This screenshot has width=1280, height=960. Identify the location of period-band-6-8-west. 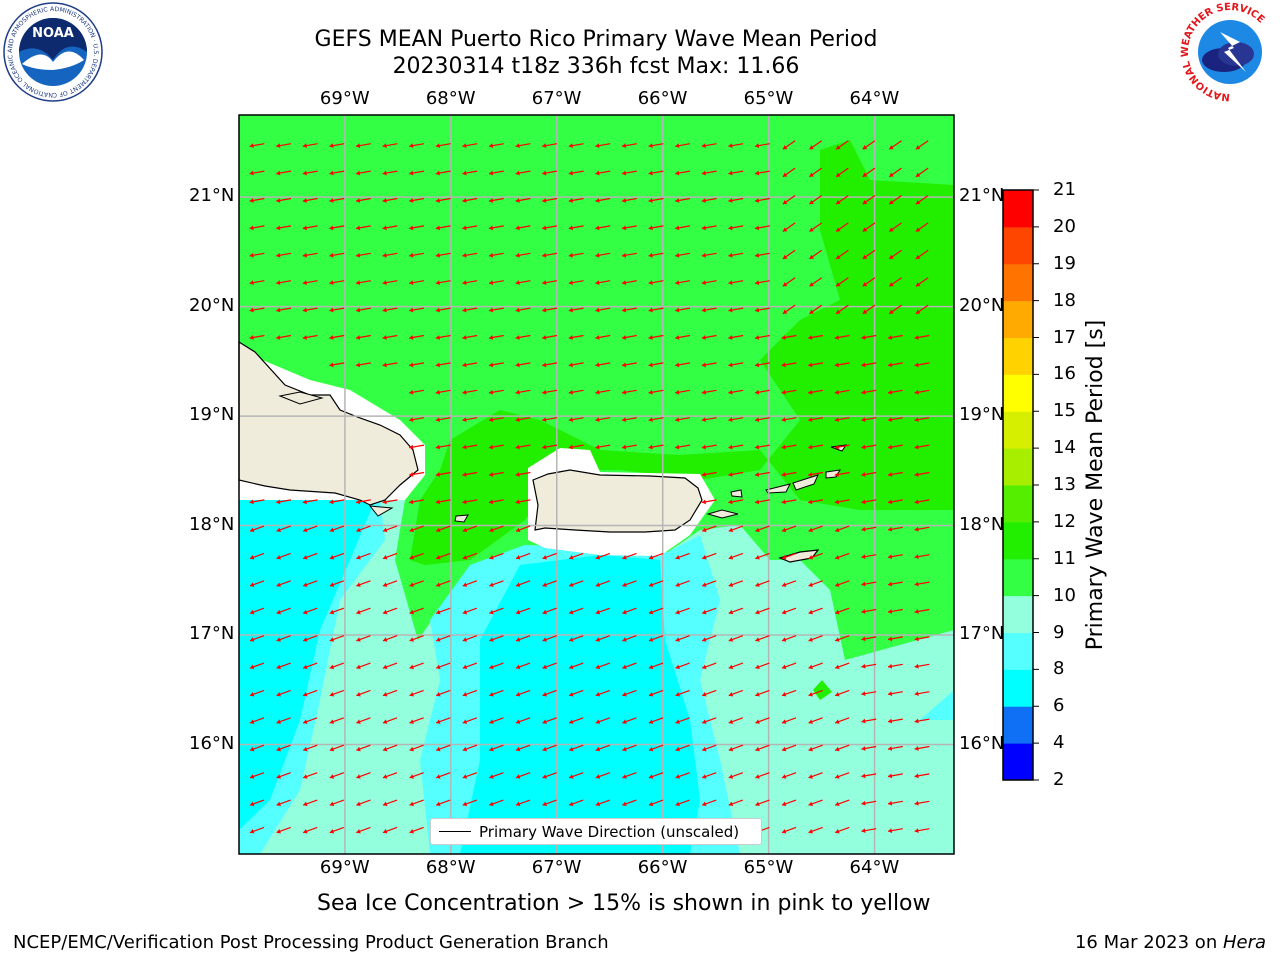
(307, 665).